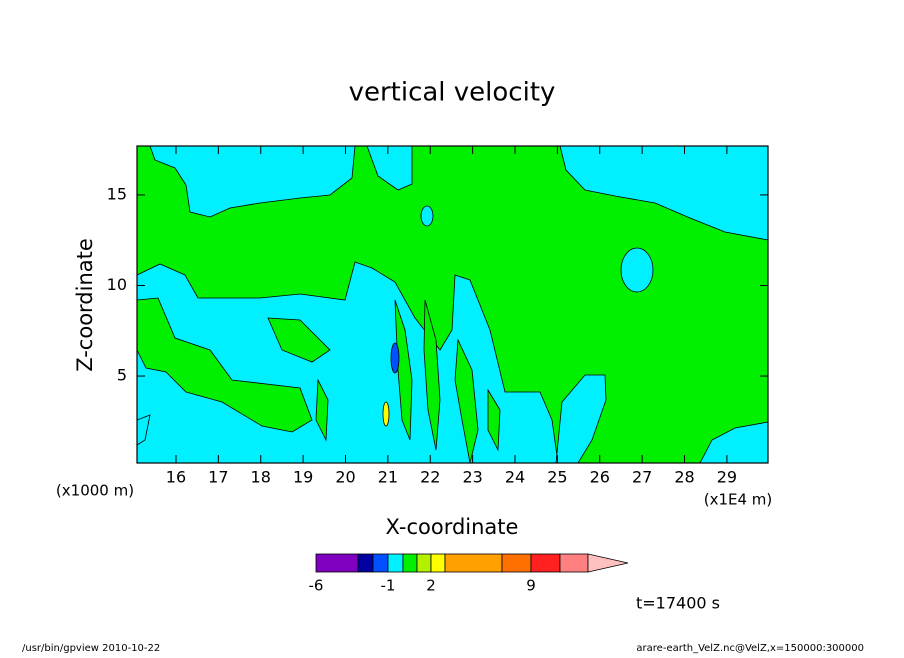 This screenshot has height=658, width=904. I want to click on x-tick-label: 22, so click(430, 477).